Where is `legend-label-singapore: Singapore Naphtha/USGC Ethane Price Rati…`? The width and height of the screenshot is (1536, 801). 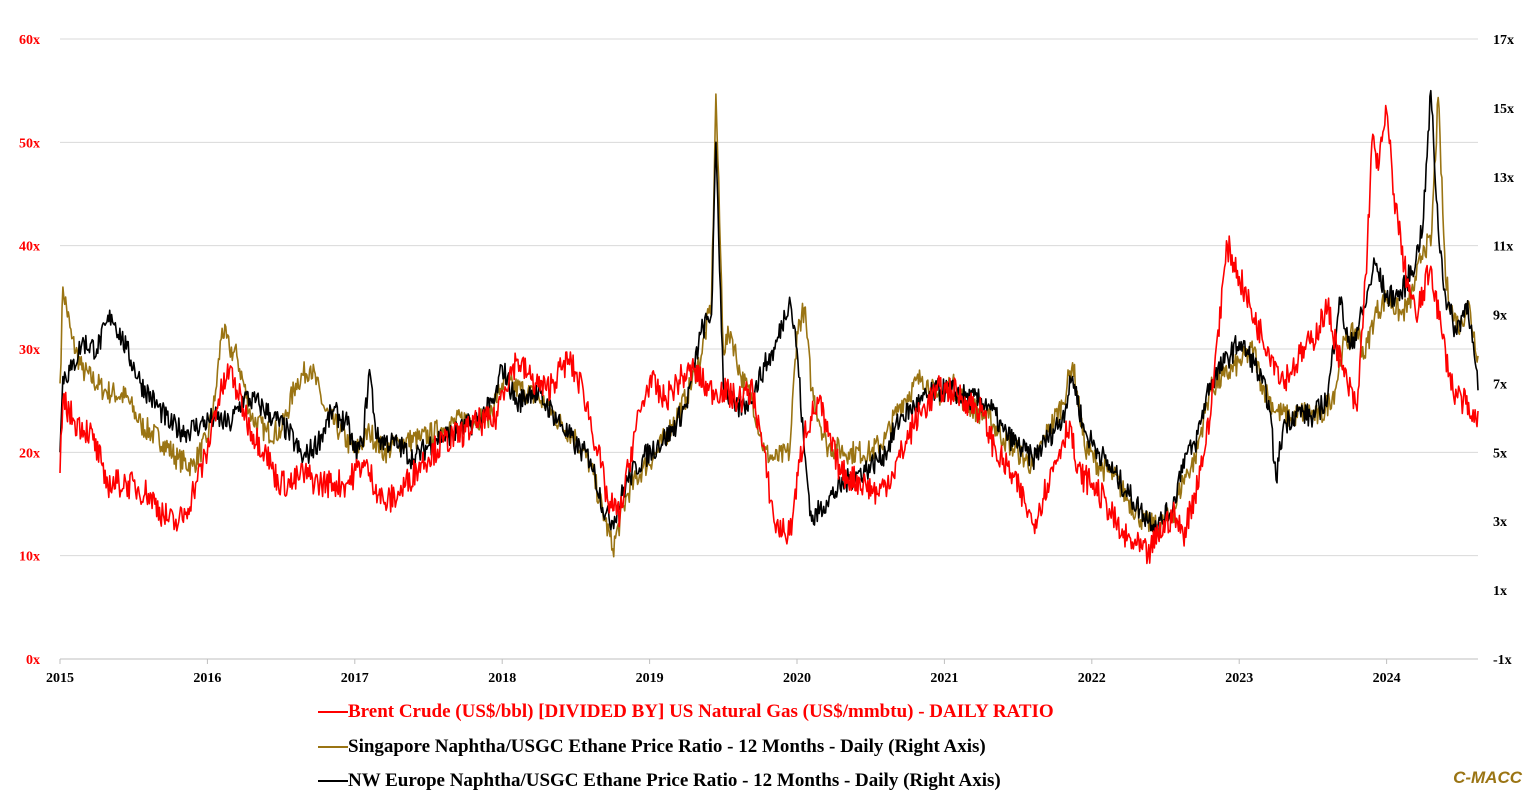
legend-label-singapore: Singapore Naphtha/USGC Ethane Price Rati… is located at coordinates (667, 746).